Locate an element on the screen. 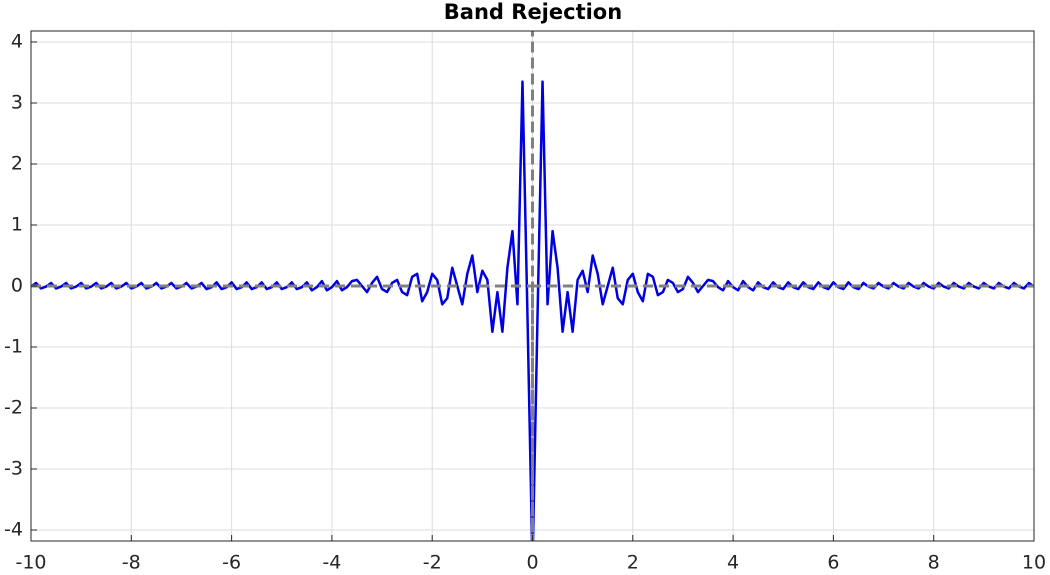 The image size is (1050, 575). x-tick-label: -10 is located at coordinates (30, 563).